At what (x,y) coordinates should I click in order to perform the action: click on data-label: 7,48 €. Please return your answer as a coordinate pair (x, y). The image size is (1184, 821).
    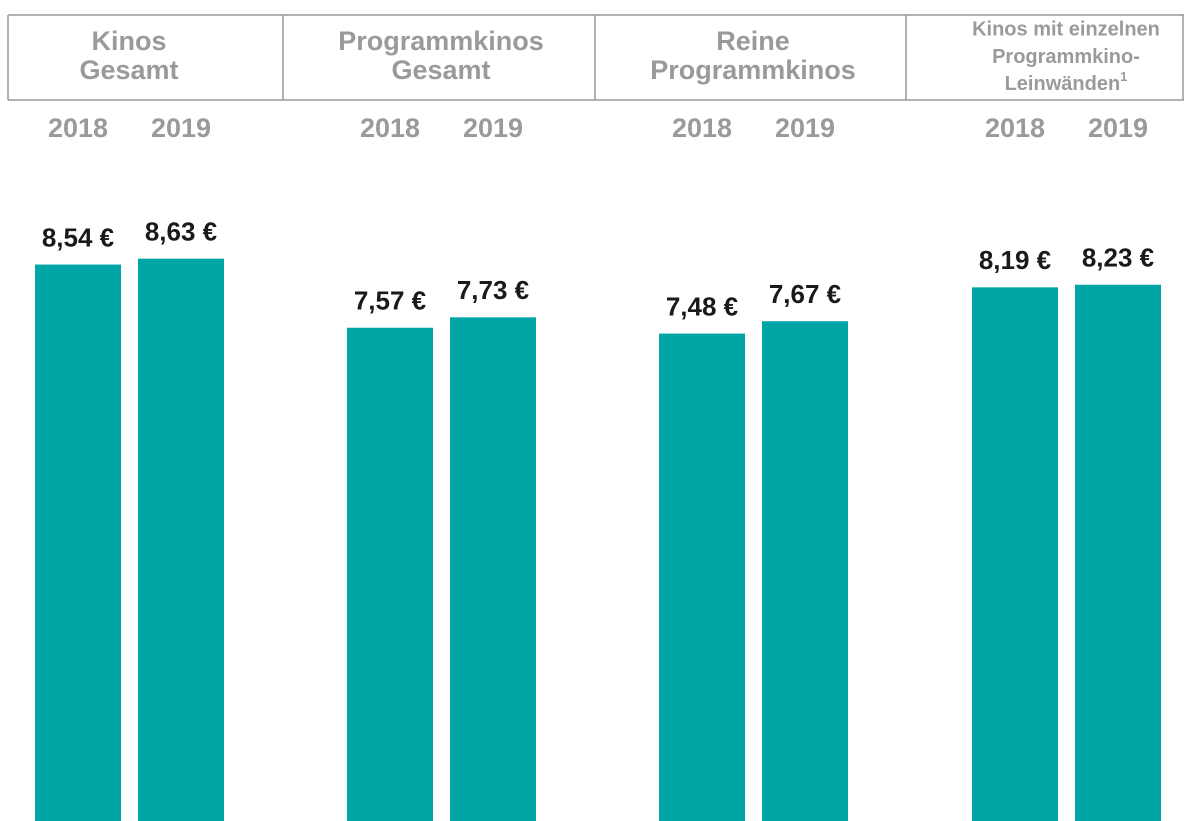
    Looking at the image, I should click on (702, 306).